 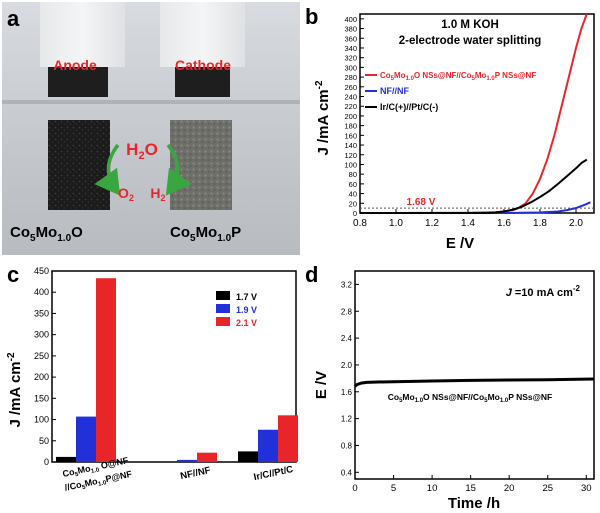 What do you see at coordinates (15, 389) in the screenshot?
I see `panel-c-ylabel: J /mA cm-2` at bounding box center [15, 389].